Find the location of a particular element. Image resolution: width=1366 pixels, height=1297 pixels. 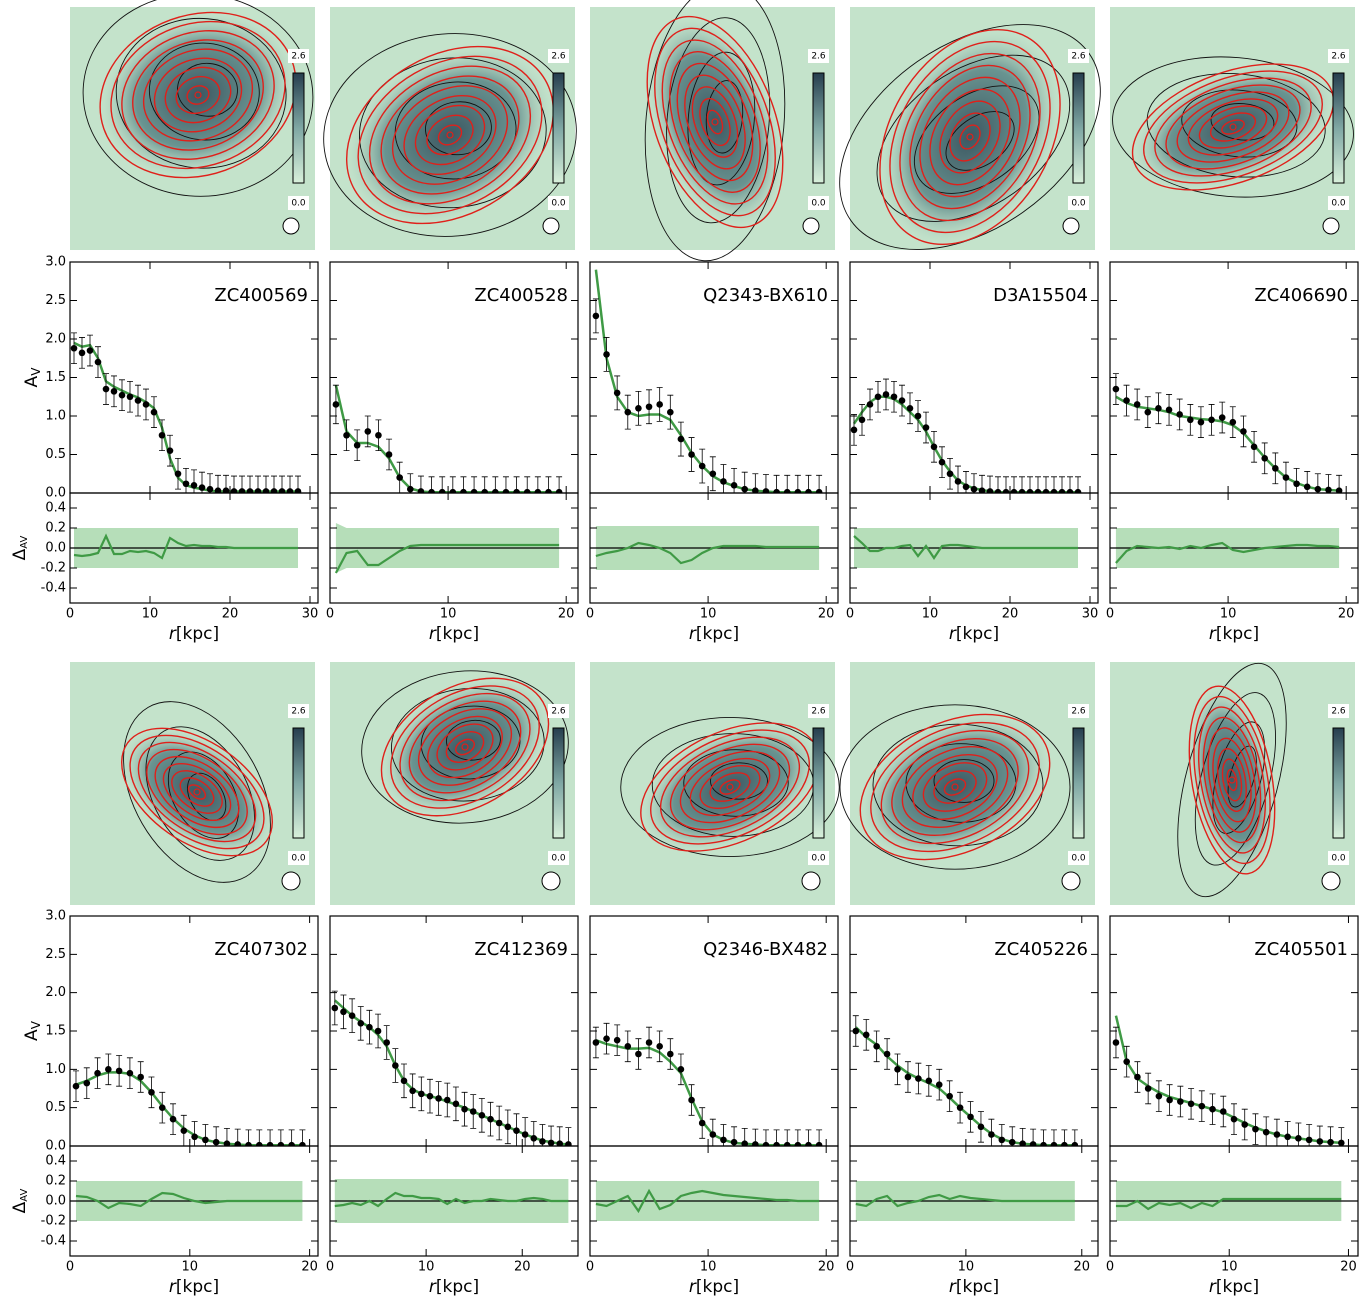

residual-symbol: Δ is located at coordinates (20, 554).